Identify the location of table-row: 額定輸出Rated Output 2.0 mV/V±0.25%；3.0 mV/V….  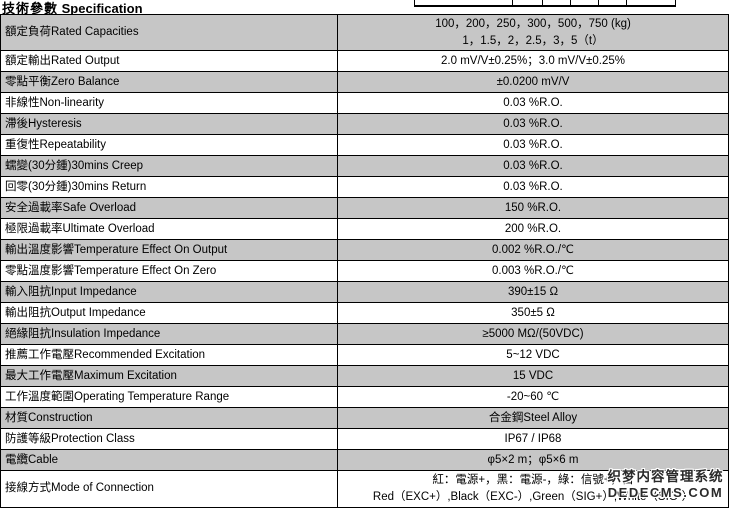
(364, 61).